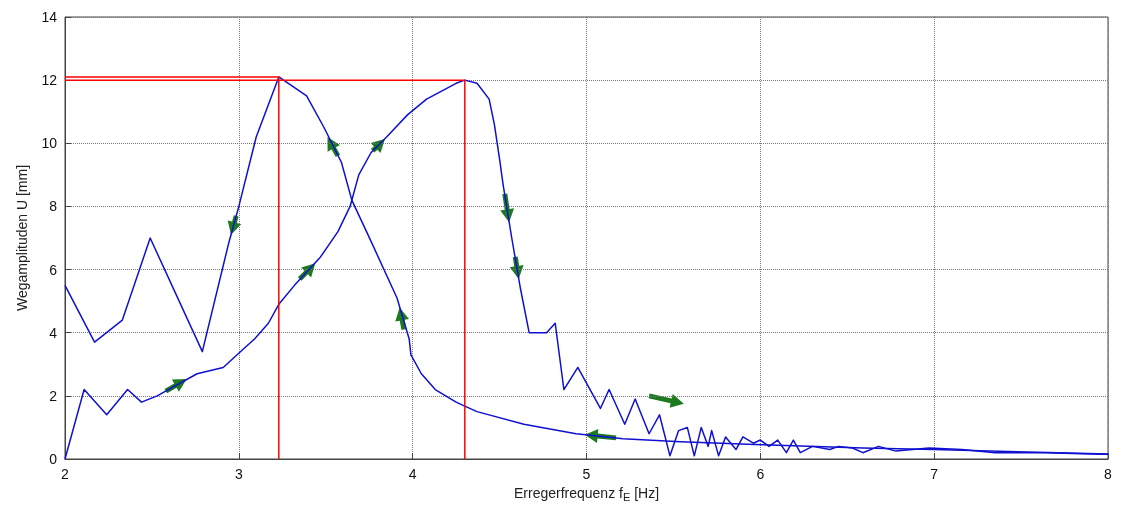 The image size is (1122, 511). Describe the element at coordinates (22, 238) in the screenshot. I see `y-axis-title: Wegamplituden U [mm]` at that location.